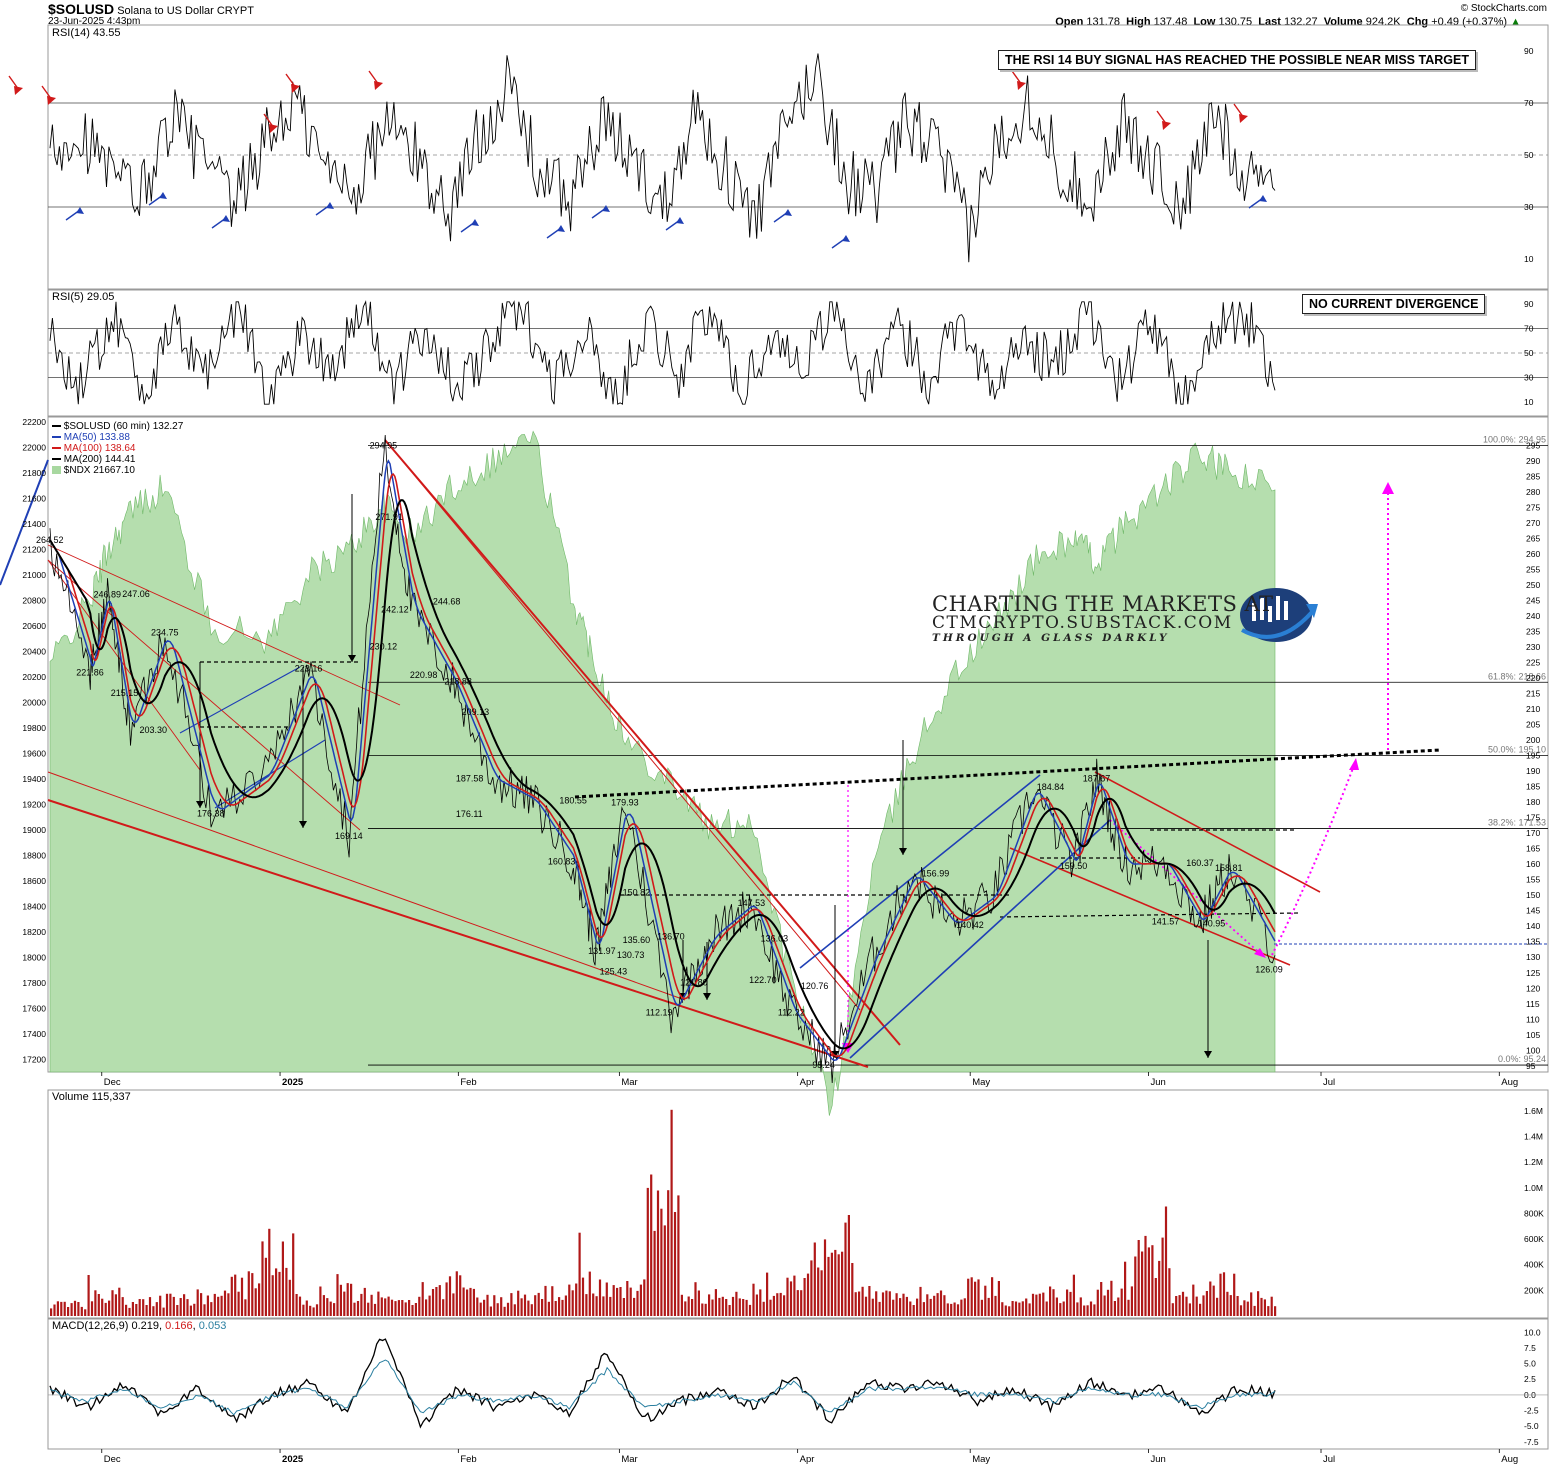  I want to click on price-tick-label: 170, so click(1533, 833).